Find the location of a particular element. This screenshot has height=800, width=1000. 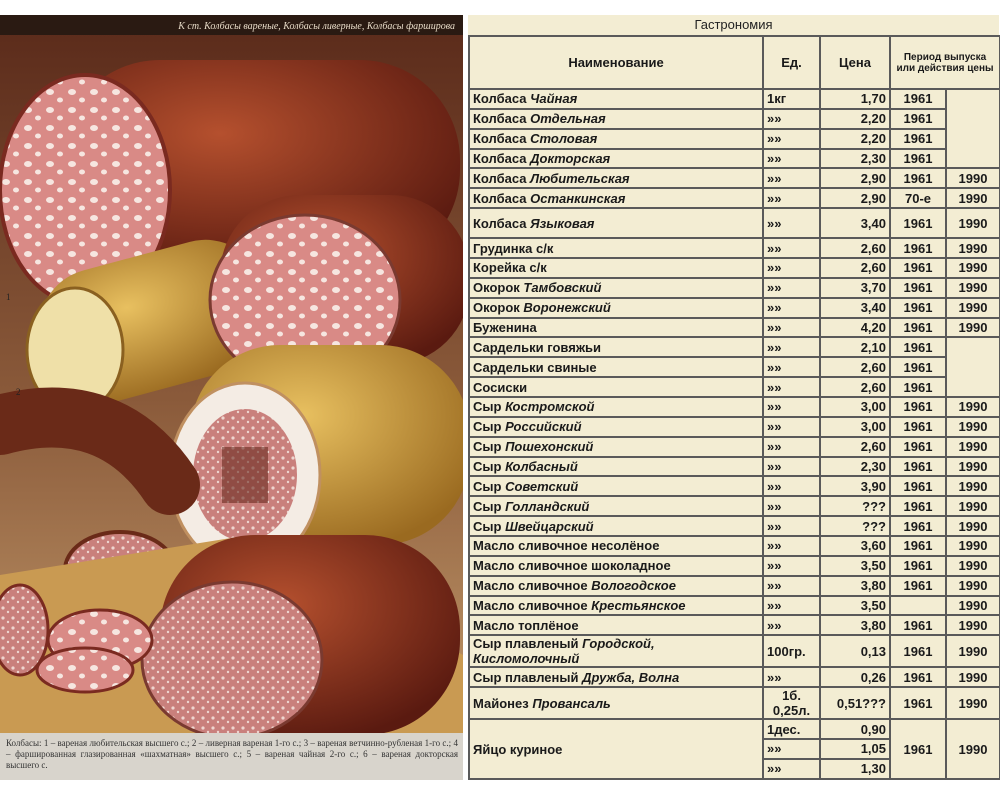

marker: 1 is located at coordinates (8, 297).